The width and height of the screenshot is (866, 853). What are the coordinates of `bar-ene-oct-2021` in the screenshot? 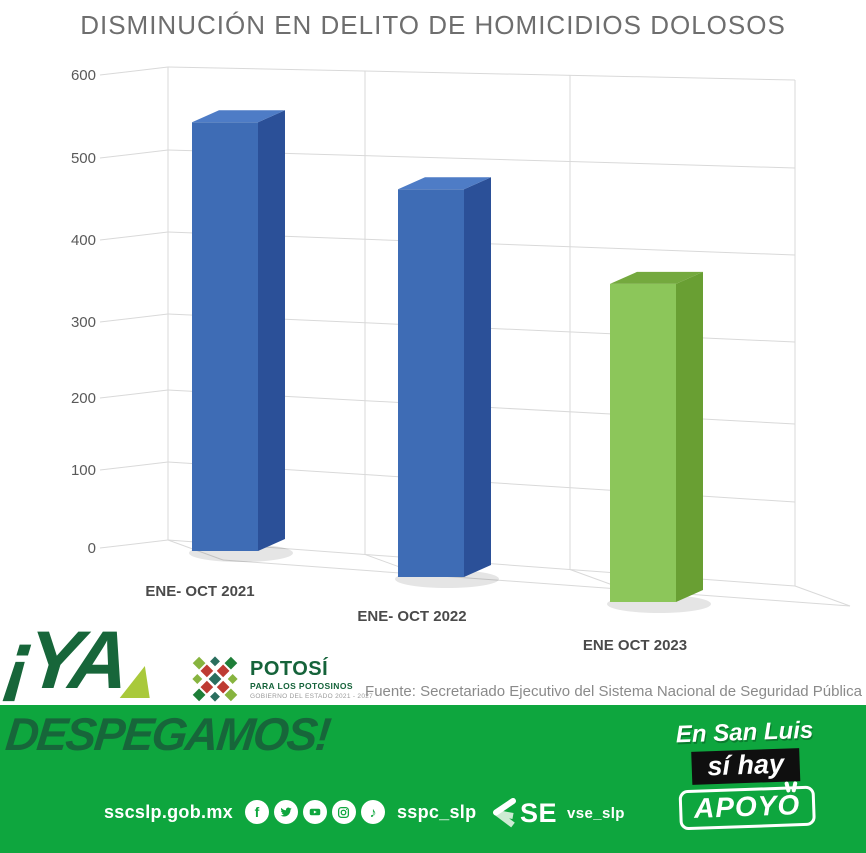 It's located at (225, 337).